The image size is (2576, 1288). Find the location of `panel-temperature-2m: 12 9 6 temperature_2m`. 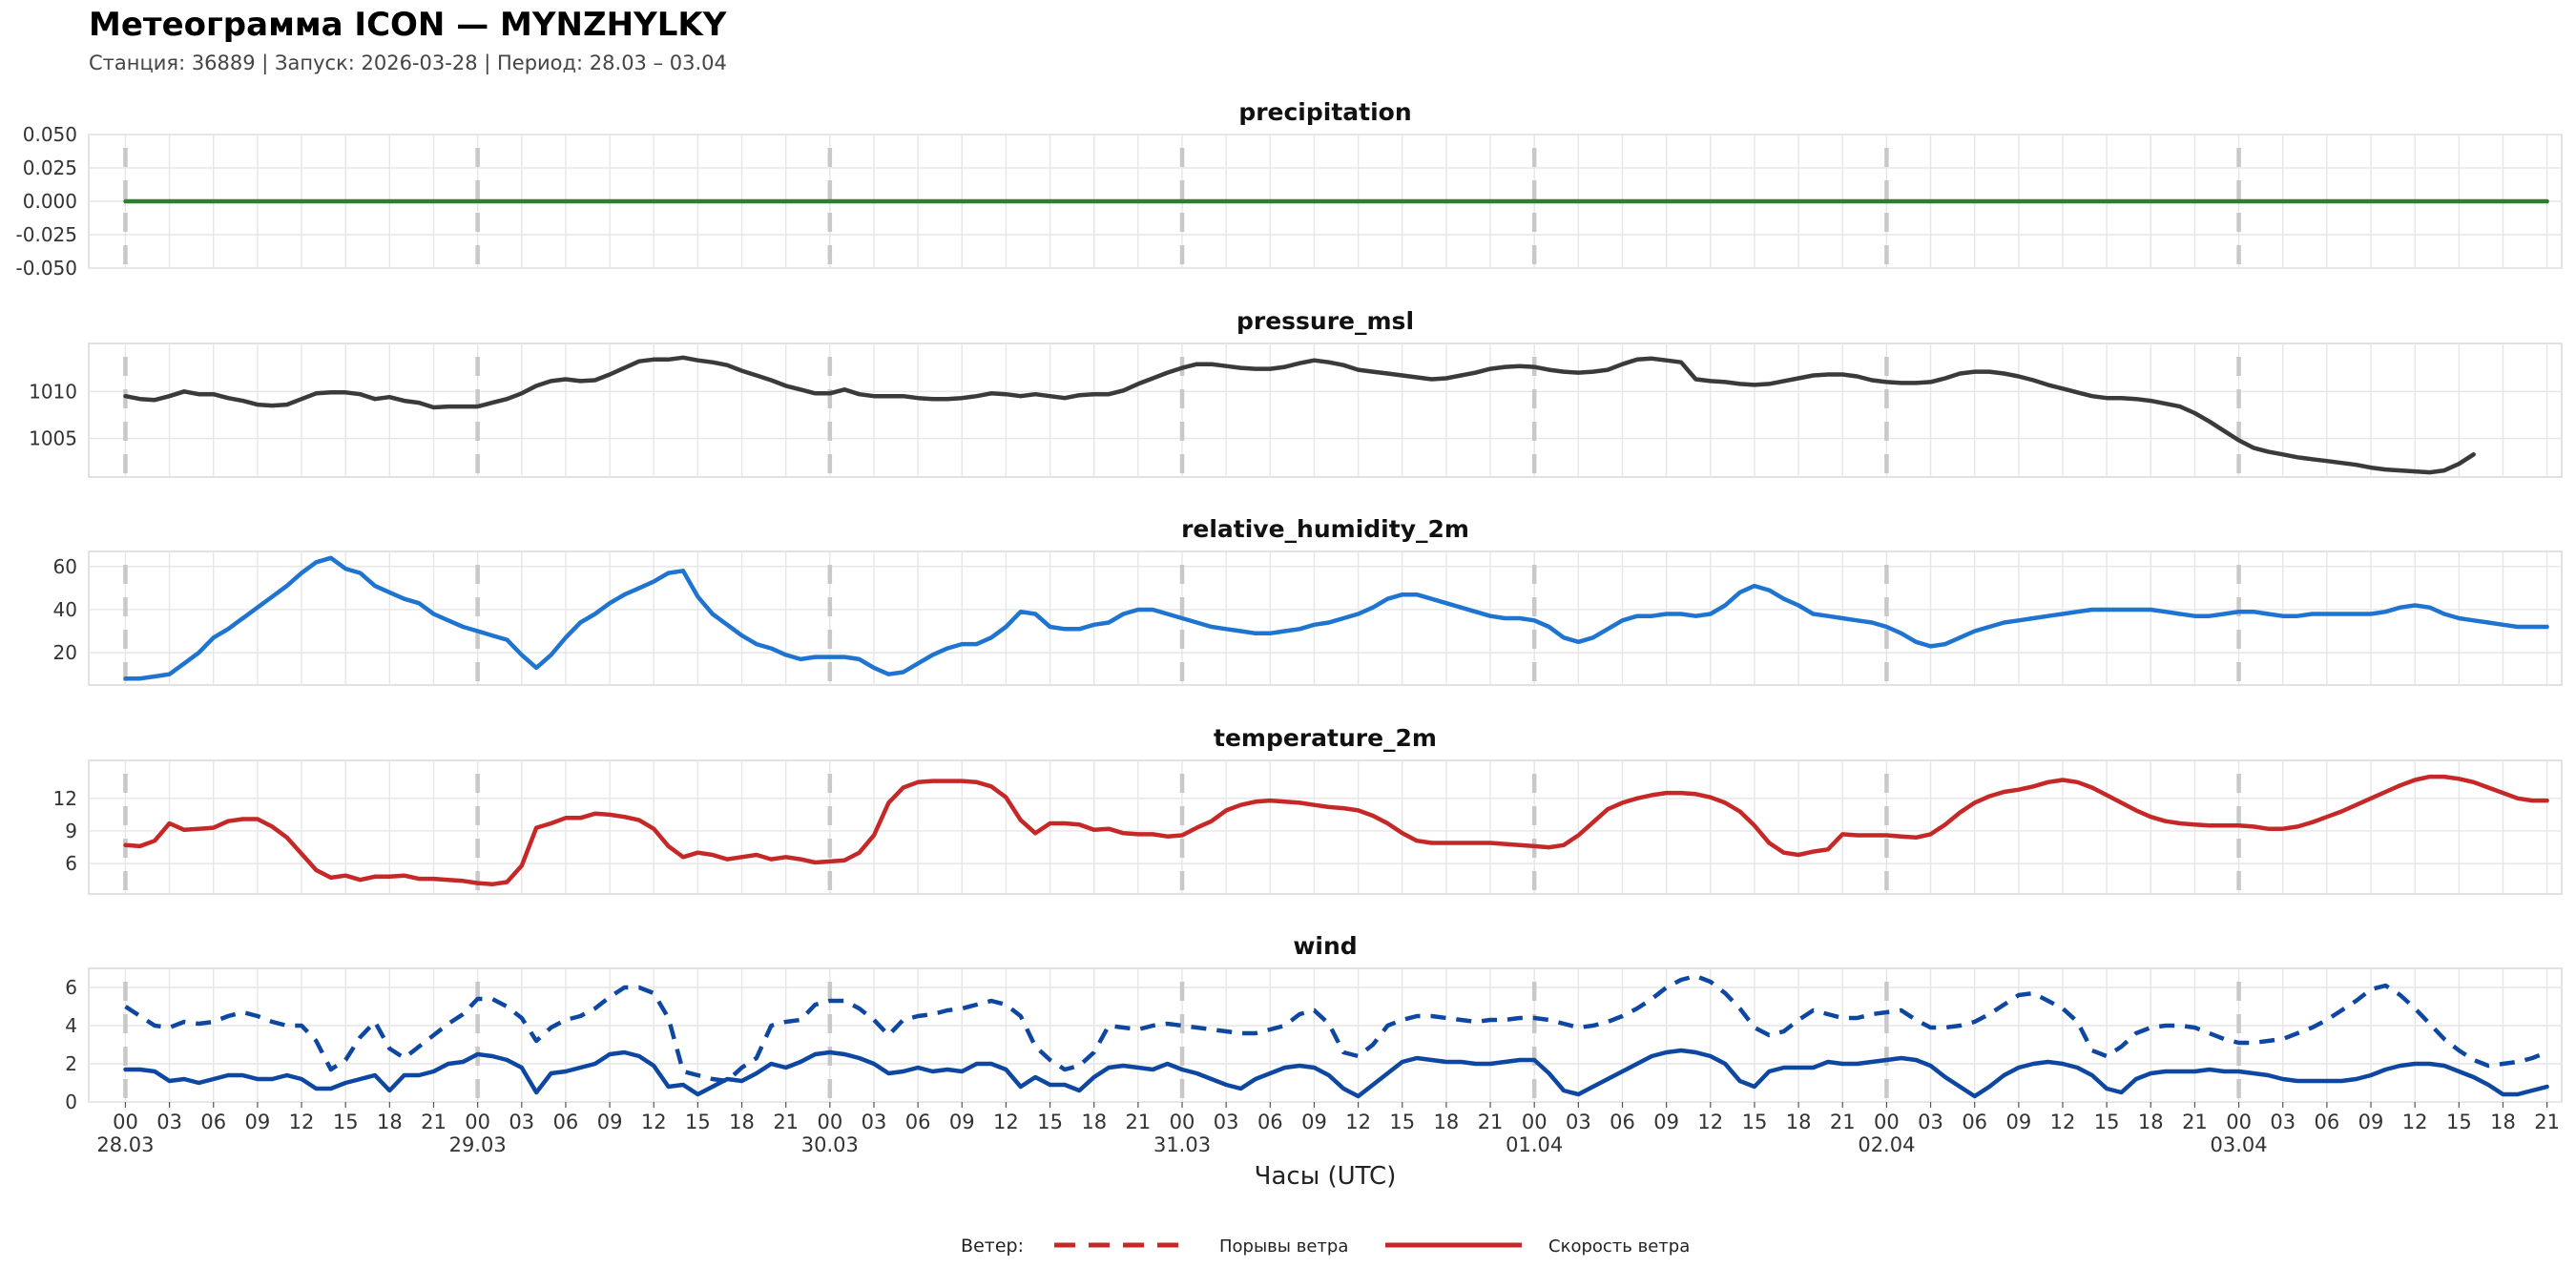

panel-temperature-2m: 12 9 6 temperature_2m is located at coordinates (1308, 809).